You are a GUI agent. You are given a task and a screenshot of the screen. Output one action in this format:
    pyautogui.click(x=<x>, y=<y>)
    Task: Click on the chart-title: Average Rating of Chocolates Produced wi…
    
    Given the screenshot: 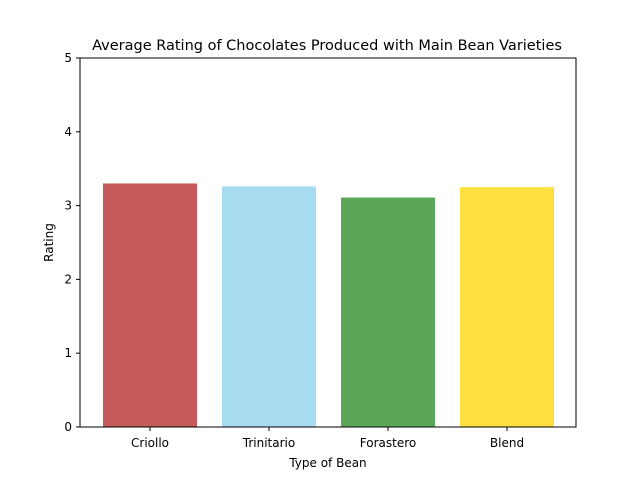 What is the action you would take?
    pyautogui.click(x=327, y=46)
    